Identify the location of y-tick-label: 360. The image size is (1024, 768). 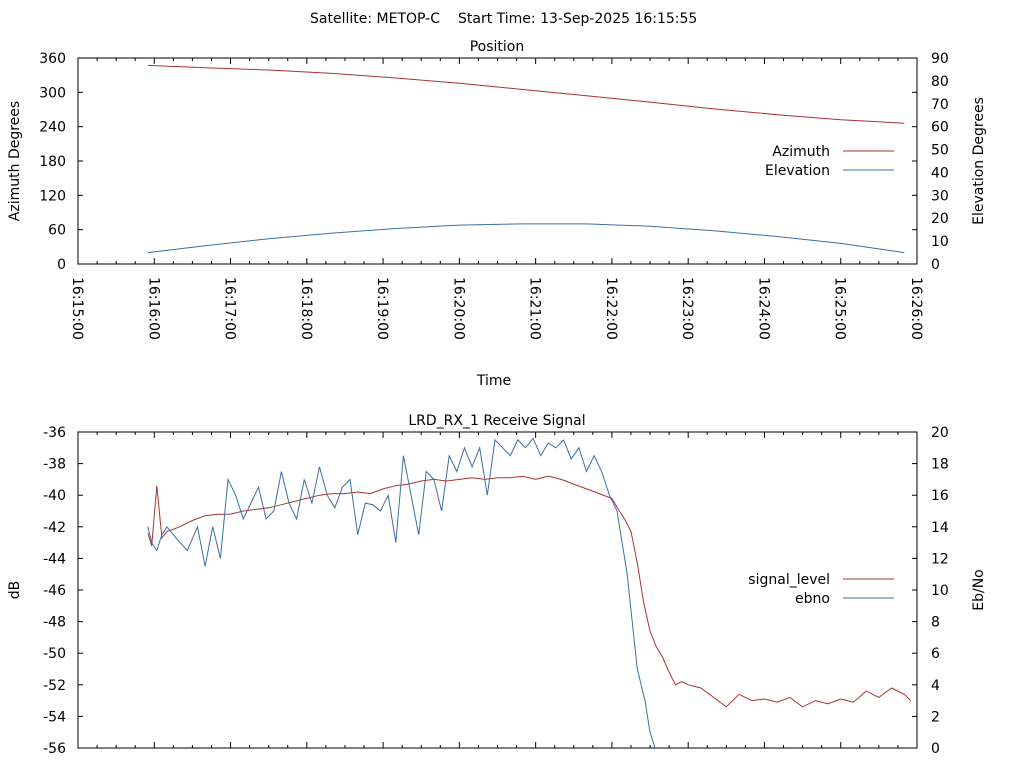
(52, 59).